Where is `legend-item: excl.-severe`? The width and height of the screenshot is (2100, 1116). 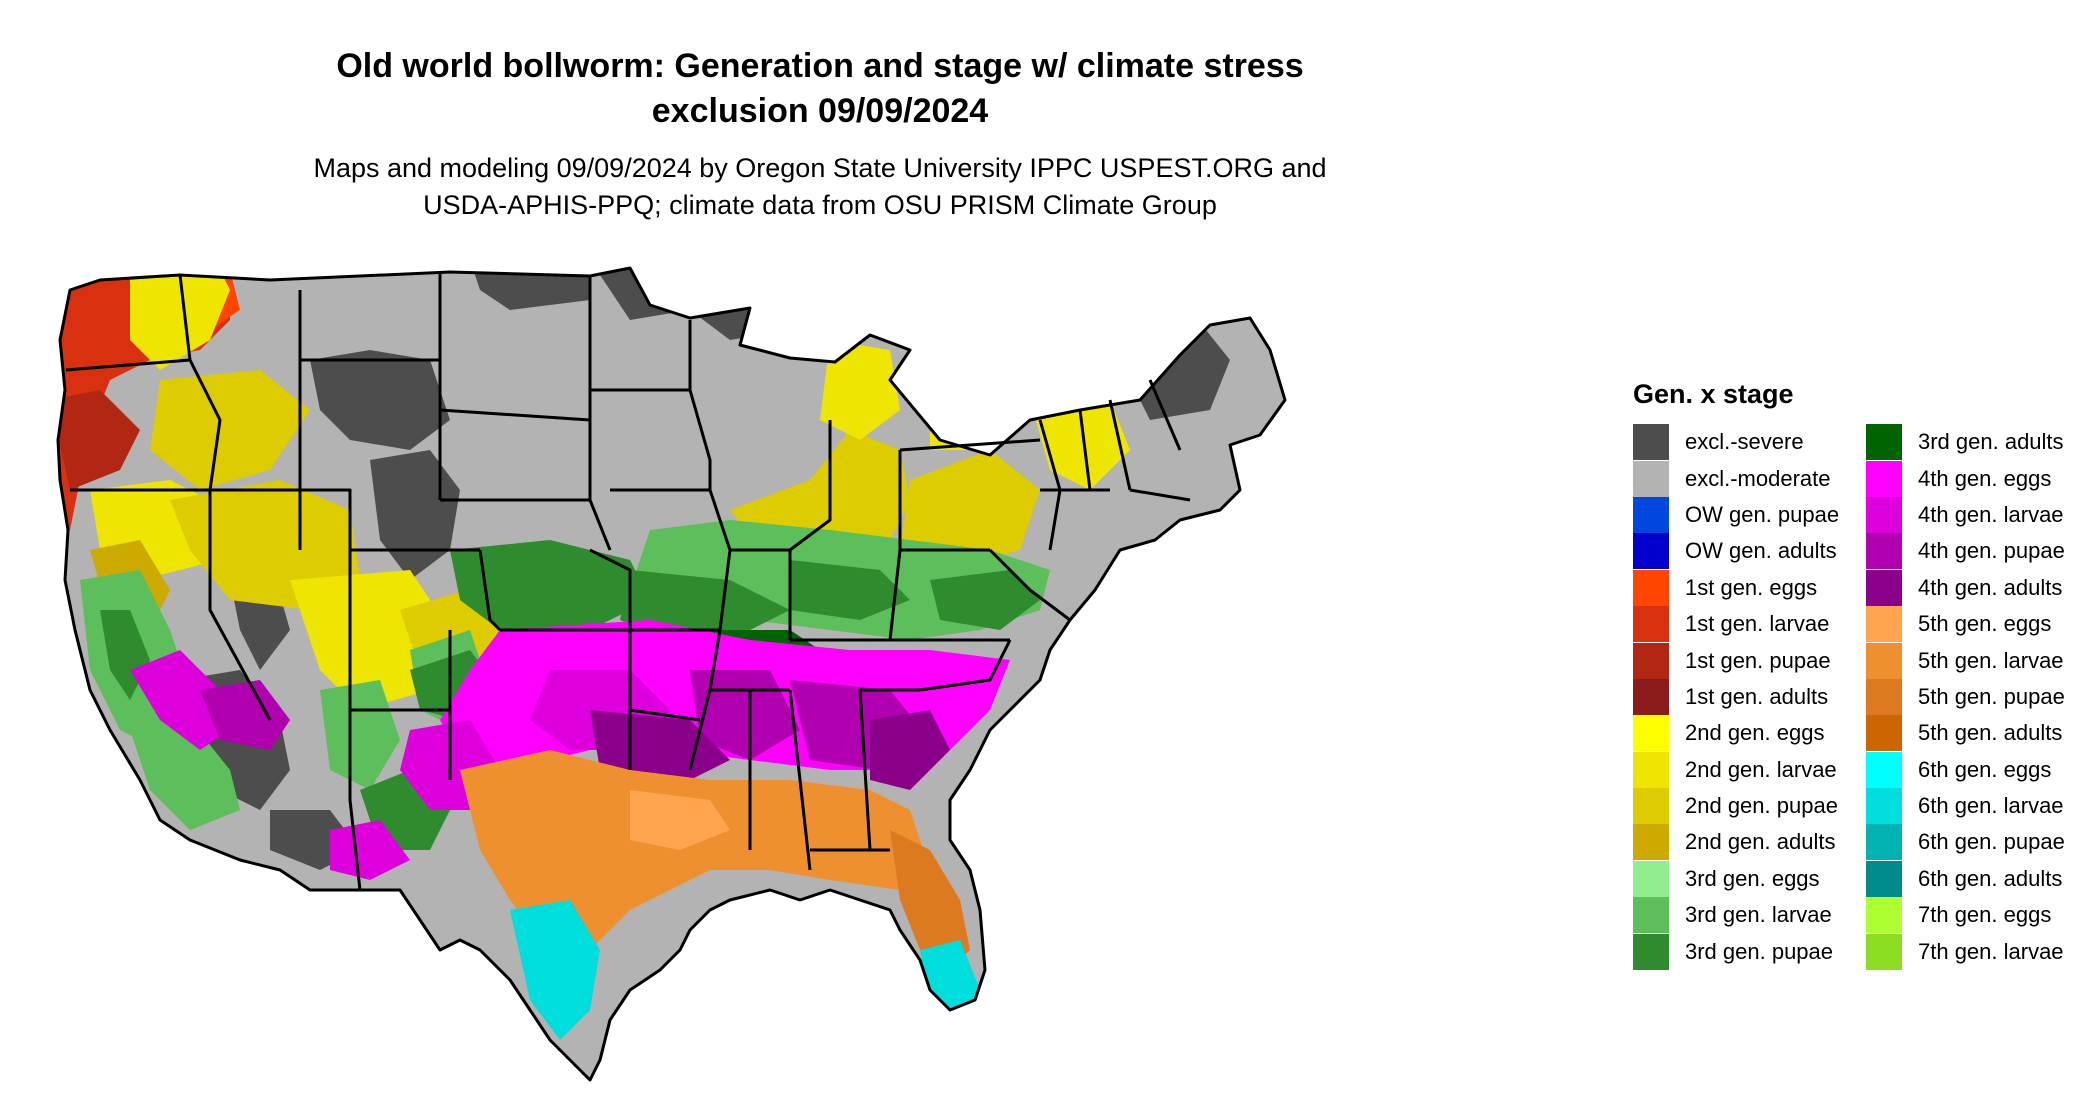
legend-item: excl.-severe is located at coordinates (1749, 442).